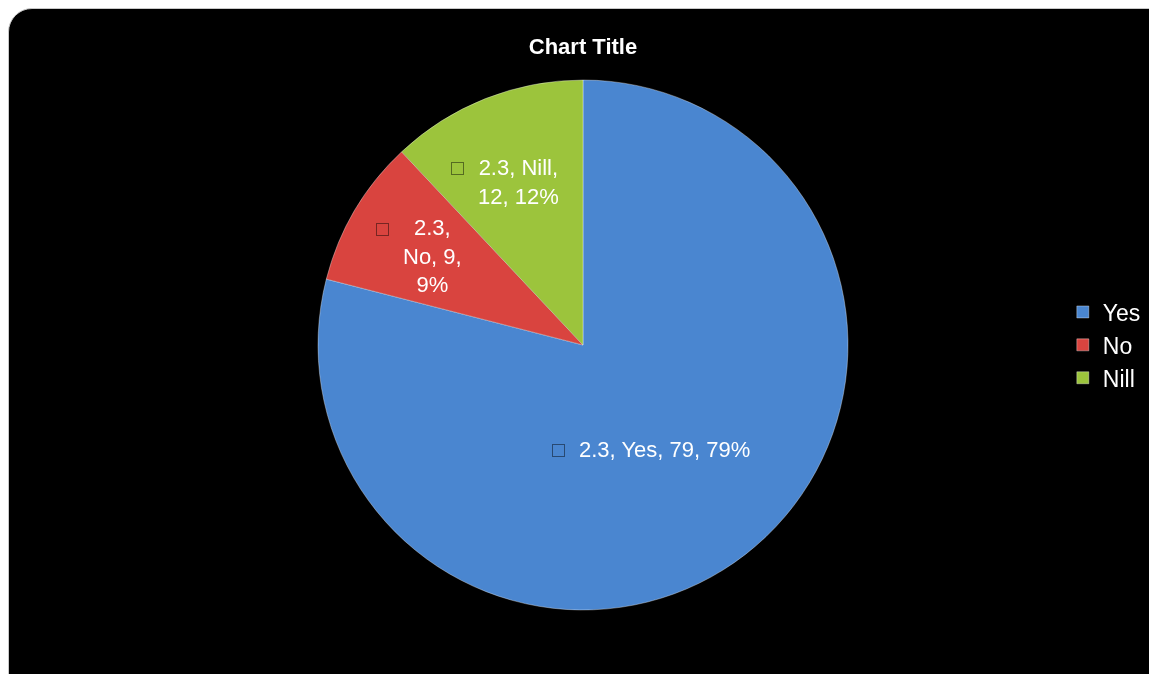 The image size is (1149, 674). Describe the element at coordinates (1117, 345) in the screenshot. I see `legend-label: No` at that location.